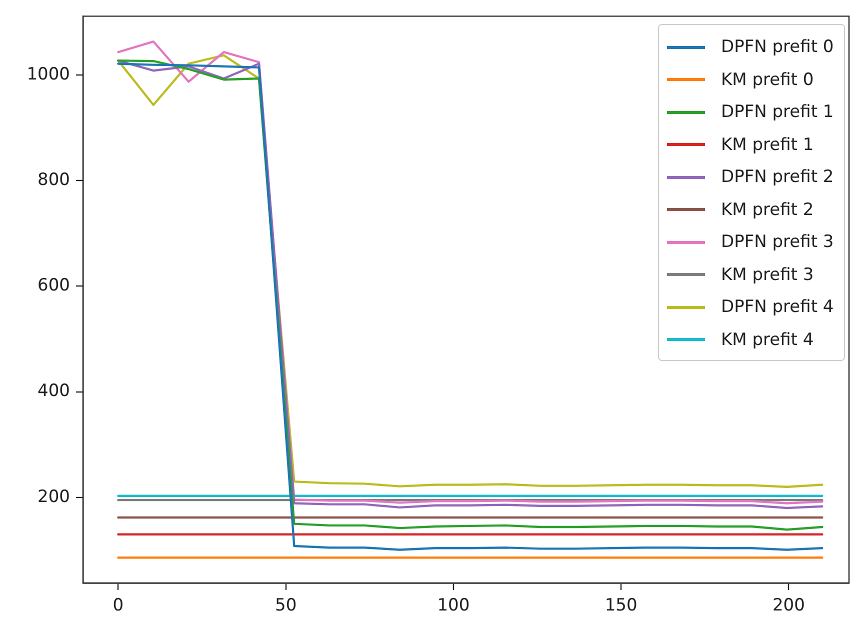 Image resolution: width=851 pixels, height=621 pixels. I want to click on y-tick-label: 800, so click(54, 180).